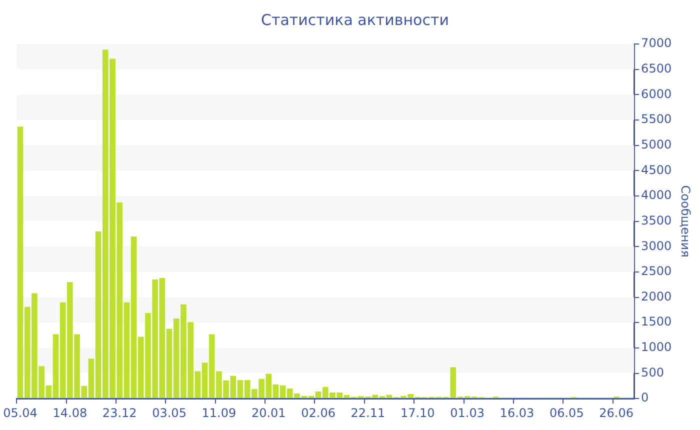 The image size is (700, 430). I want to click on y-axis-title: Сообщения, so click(685, 221).